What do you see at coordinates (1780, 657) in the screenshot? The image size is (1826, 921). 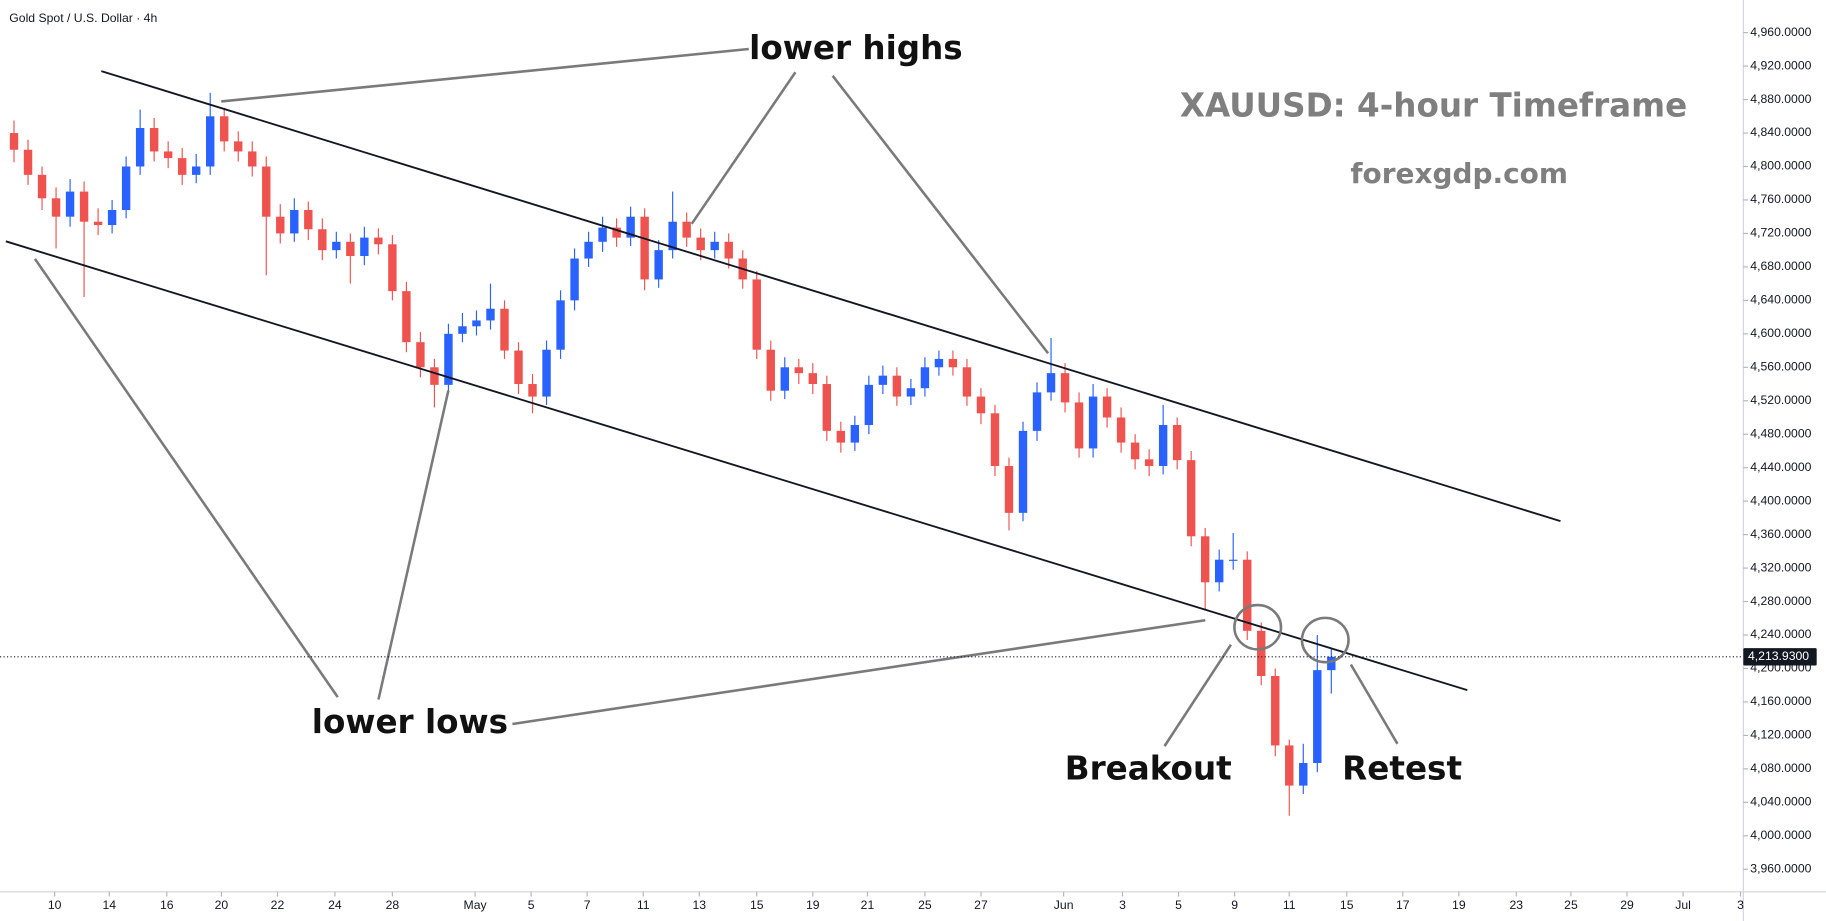 I see `current-price-box` at bounding box center [1780, 657].